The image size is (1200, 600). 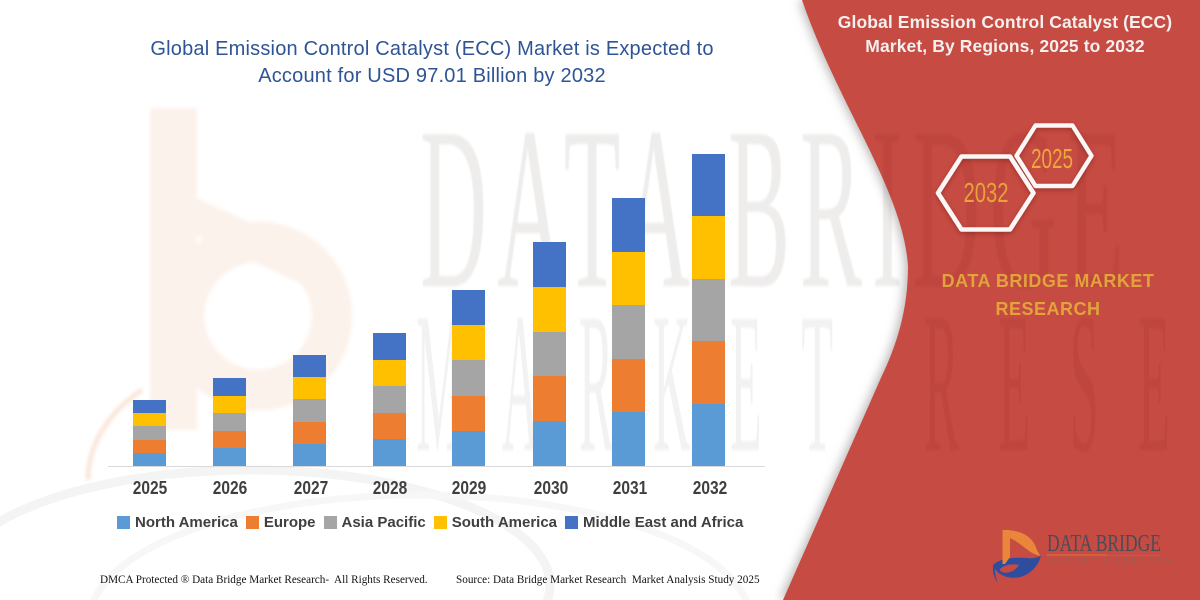 I want to click on svg-text: 2025, so click(x=1052, y=159).